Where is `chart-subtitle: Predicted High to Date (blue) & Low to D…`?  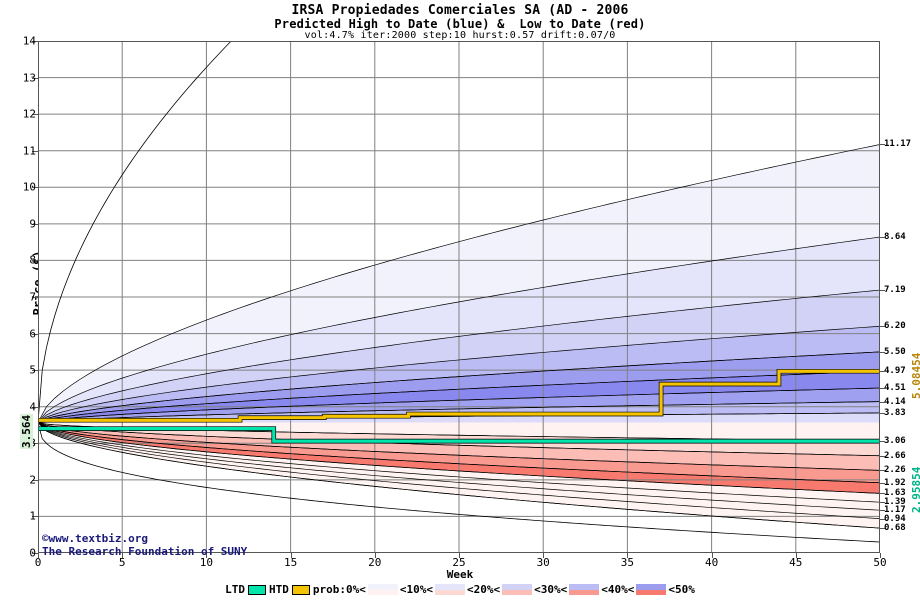 chart-subtitle: Predicted High to Date (blue) & Low to D… is located at coordinates (460, 24).